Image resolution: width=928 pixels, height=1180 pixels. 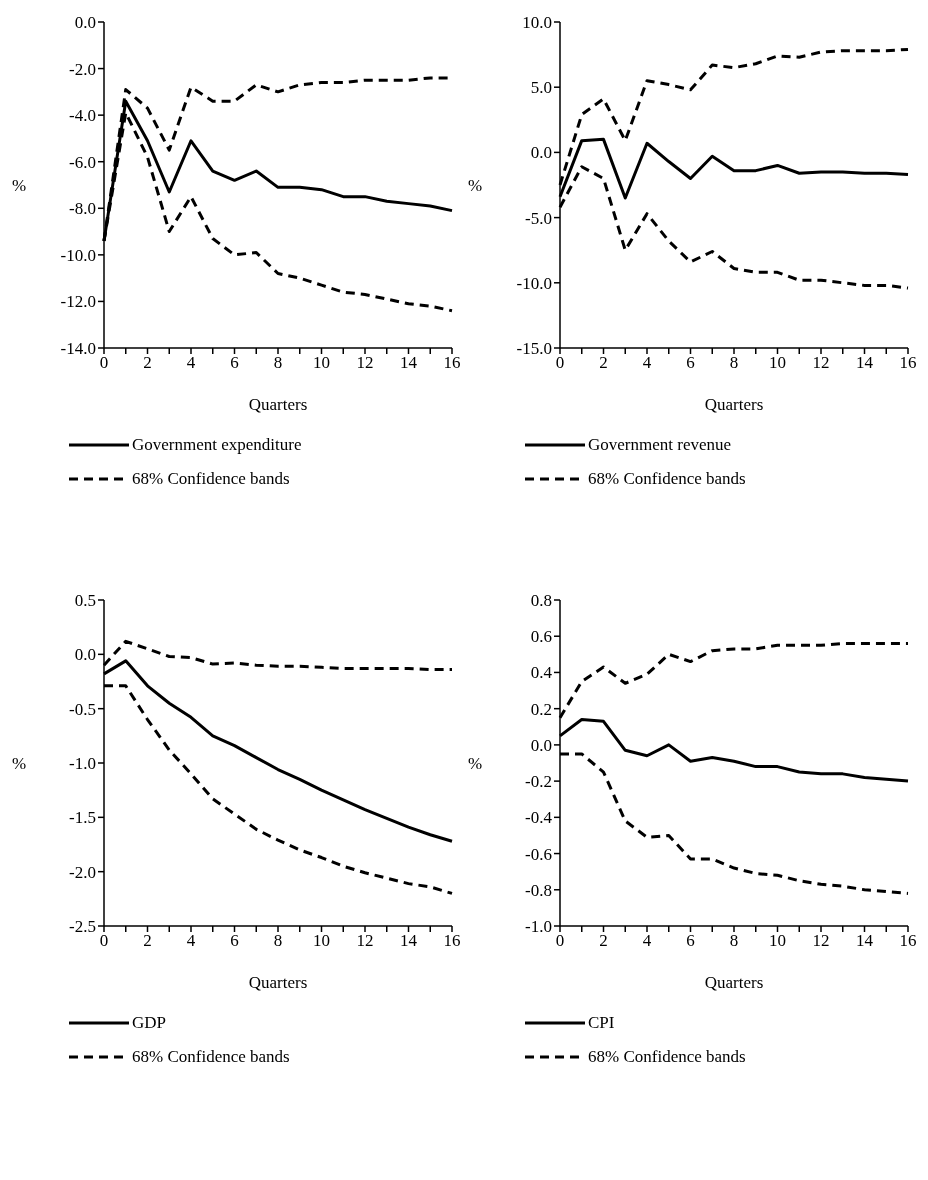 I want to click on y-tick-label: -2.5, so click(x=82, y=927).